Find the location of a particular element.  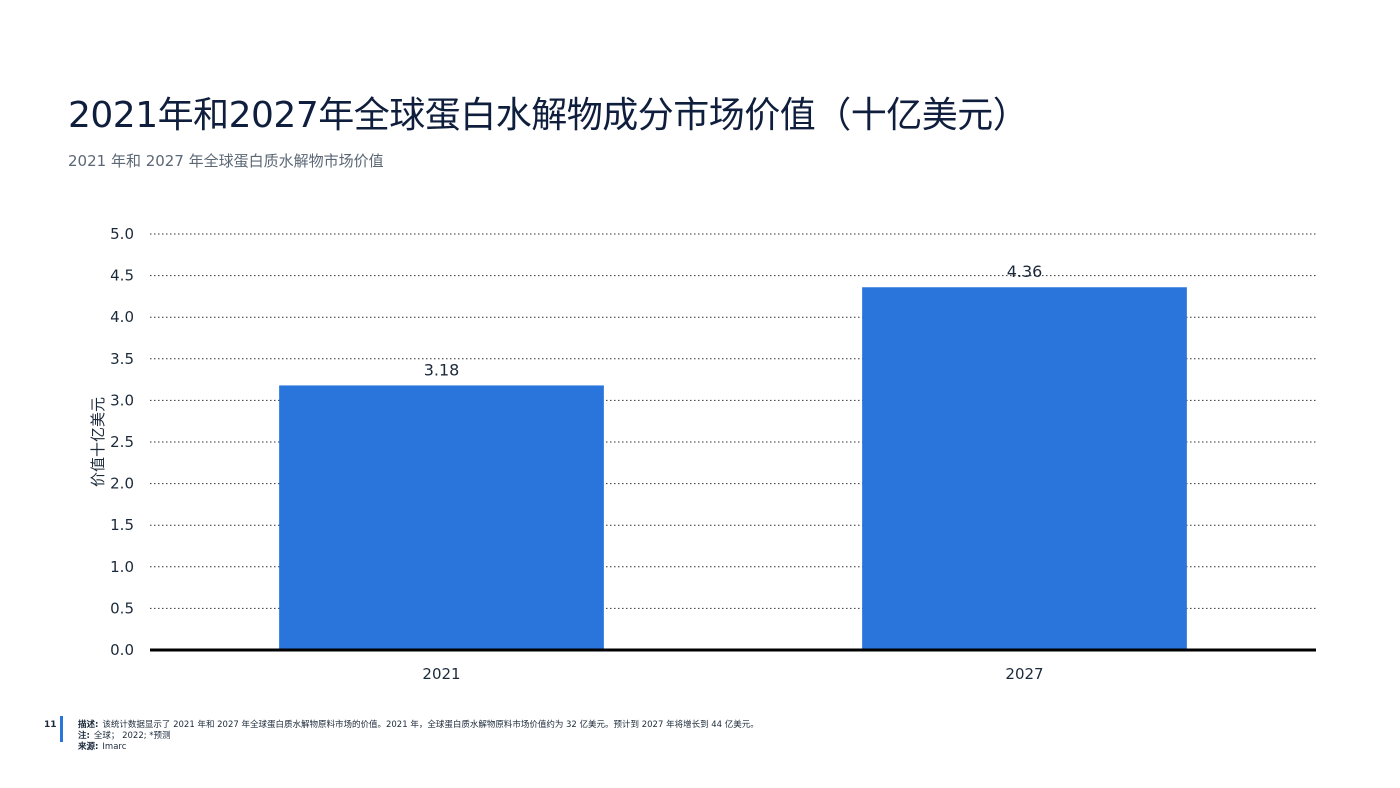

y-tick-label: 2.5 is located at coordinates (122, 442).